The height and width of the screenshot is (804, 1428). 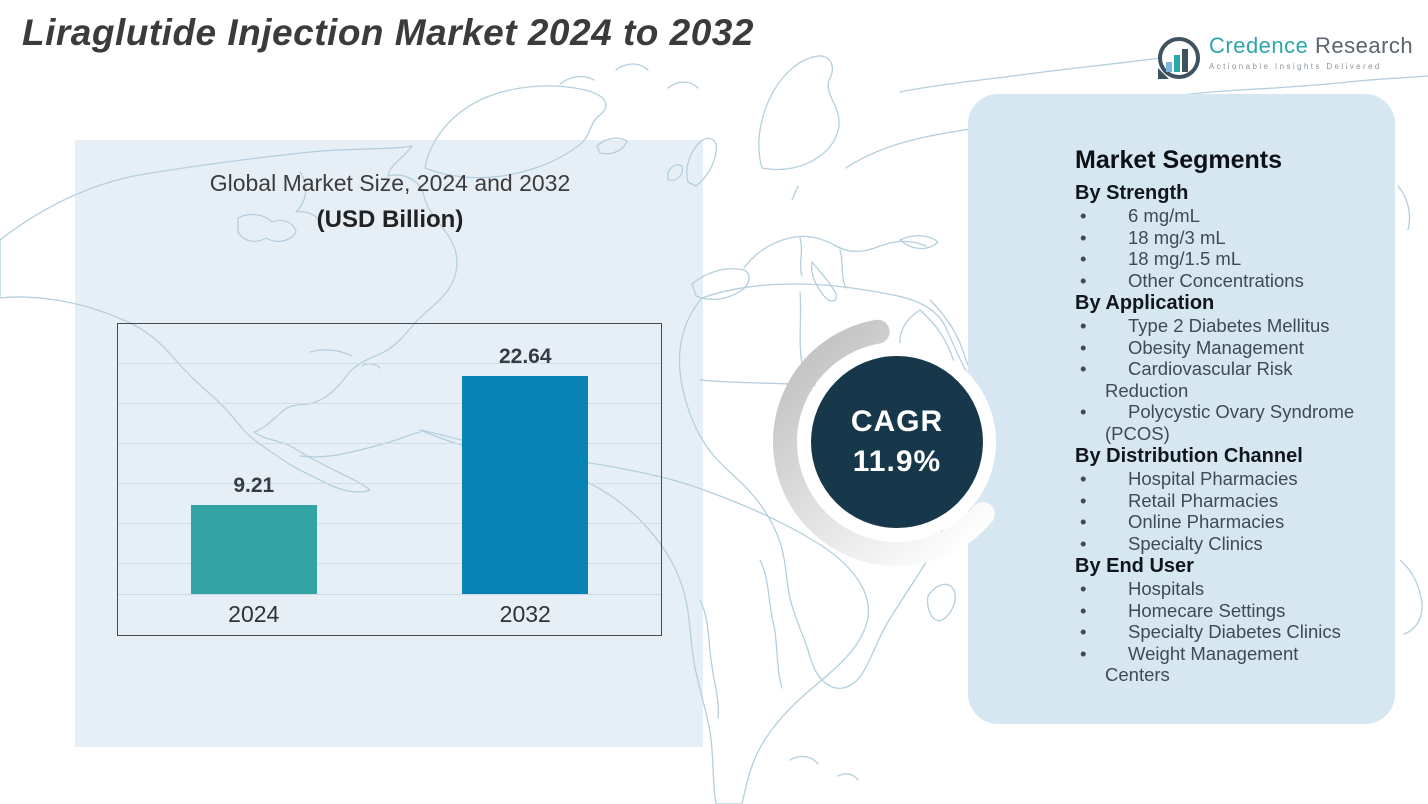 I want to click on segment-item: • Online Pharmacies, so click(x=1227, y=522).